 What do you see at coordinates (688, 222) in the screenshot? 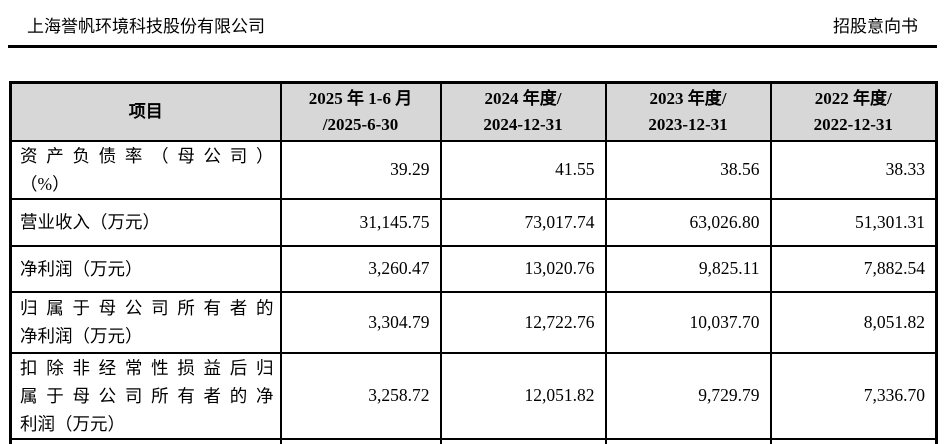
I see `cell-value: 63,026.80` at bounding box center [688, 222].